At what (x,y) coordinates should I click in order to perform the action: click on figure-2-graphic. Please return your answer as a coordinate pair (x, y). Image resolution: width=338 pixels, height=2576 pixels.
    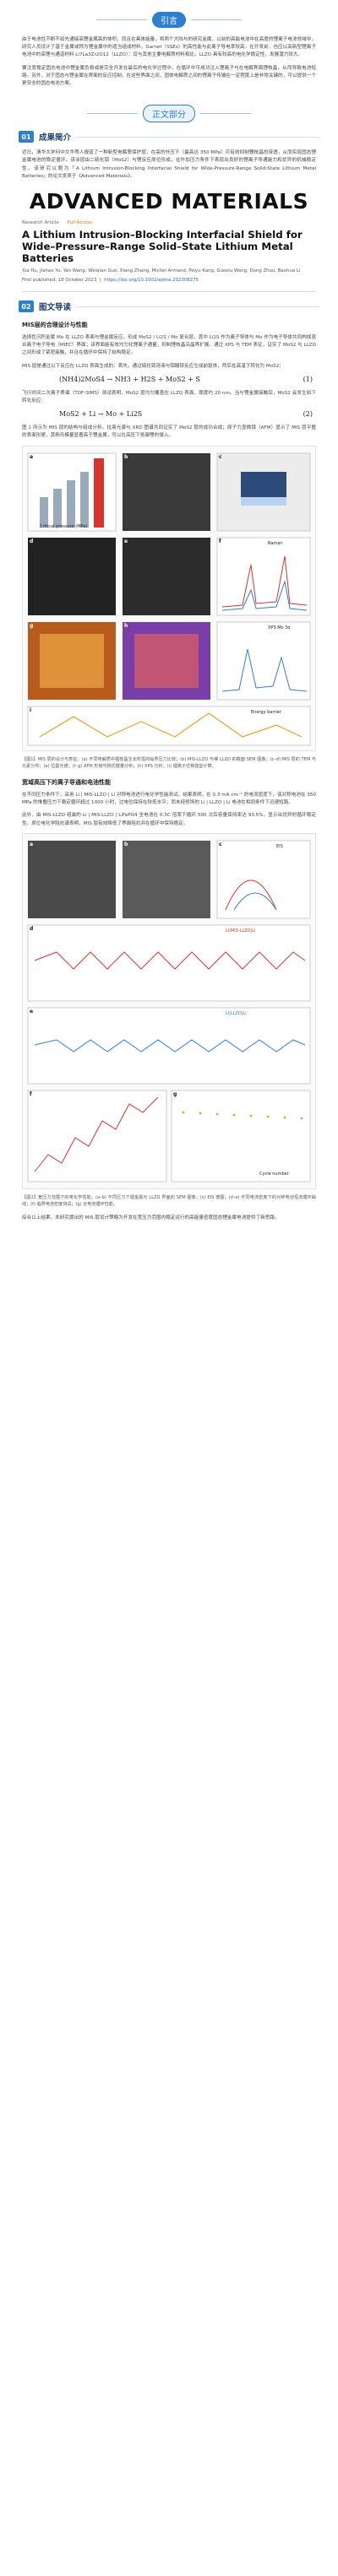
    Looking at the image, I should click on (169, 1011).